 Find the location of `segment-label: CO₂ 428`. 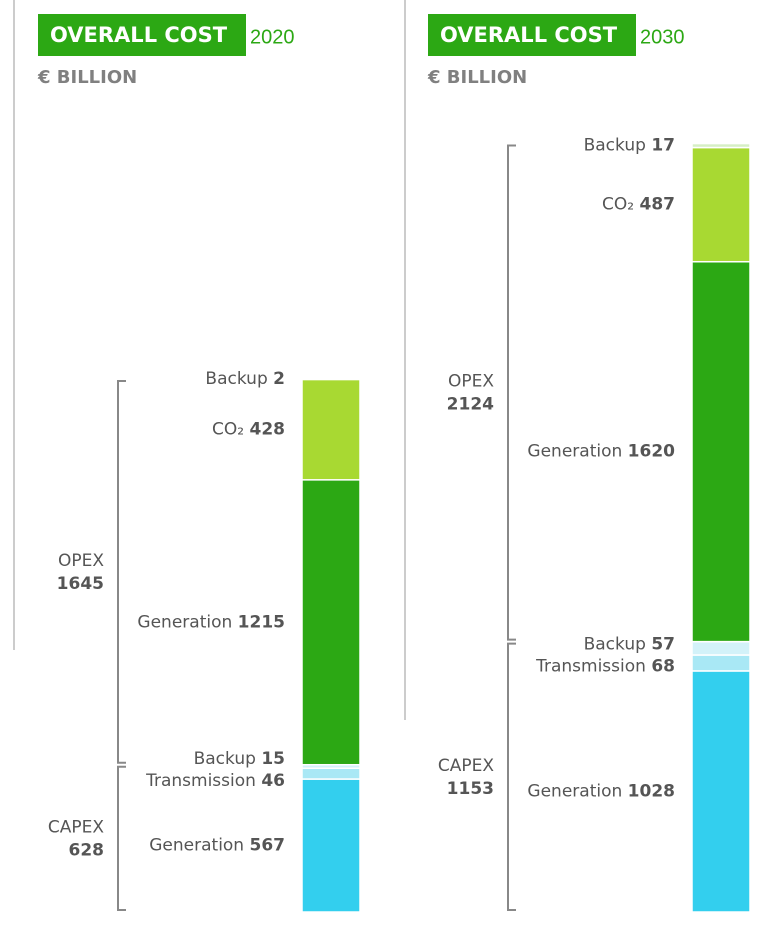

segment-label: CO₂ 428 is located at coordinates (248, 430).